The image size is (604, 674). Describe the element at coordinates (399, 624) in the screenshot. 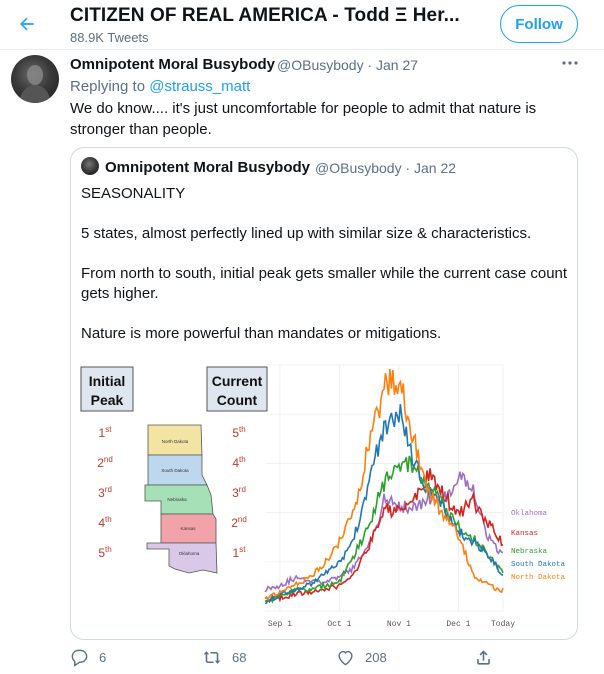

I see `x-tick-label: Nov 1` at that location.